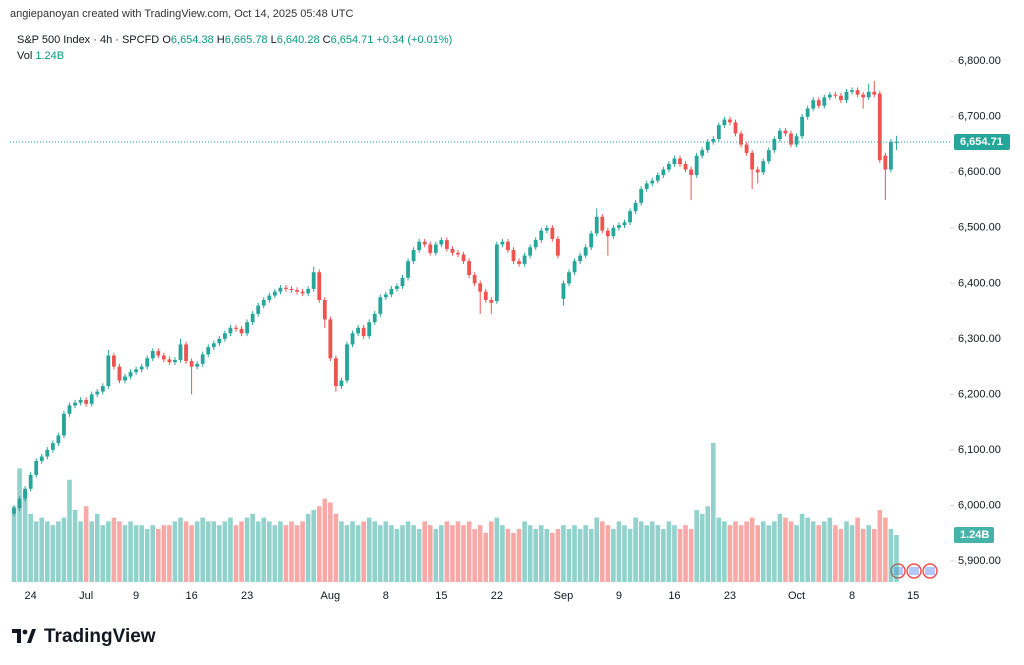  I want to click on y-tick-label: 6,500.00, so click(979, 228).